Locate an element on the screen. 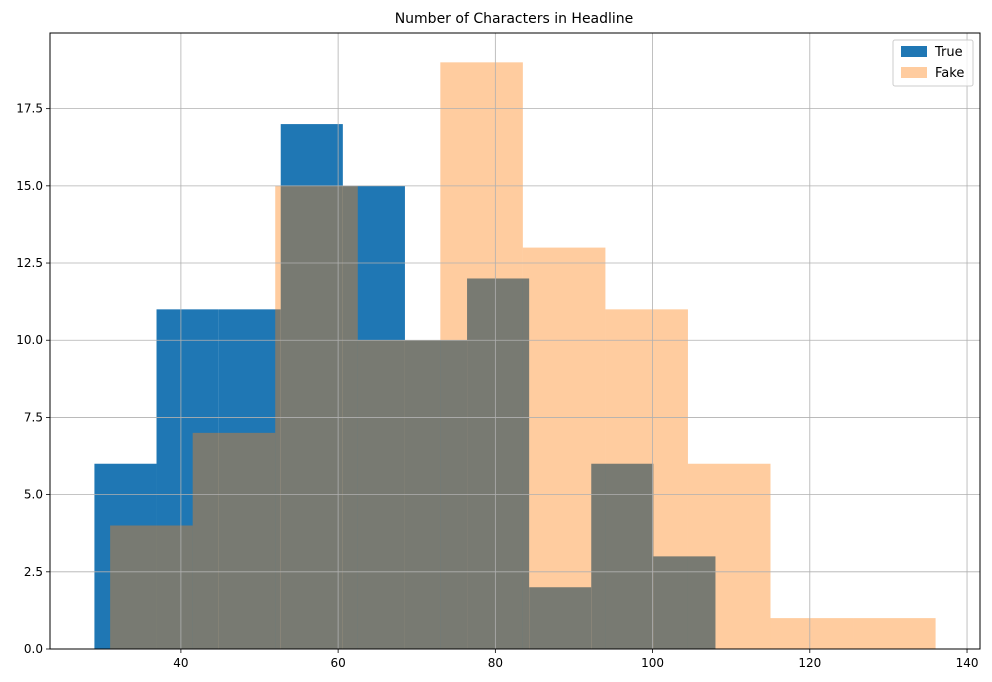  y-tick-label: 10.0 is located at coordinates (29, 340).